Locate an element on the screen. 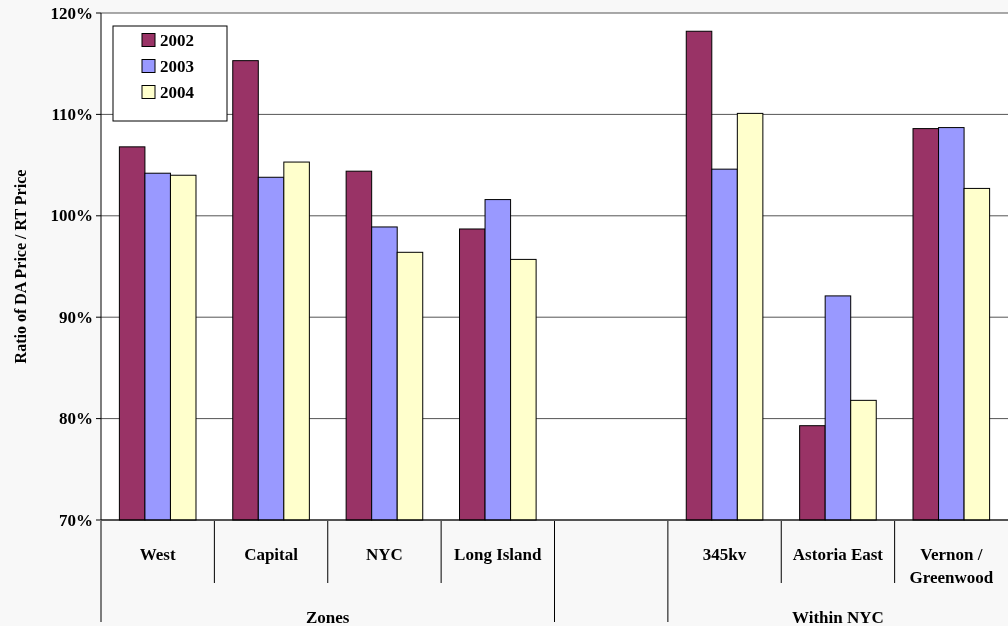  x-tick-label: Astoria East is located at coordinates (838, 554).